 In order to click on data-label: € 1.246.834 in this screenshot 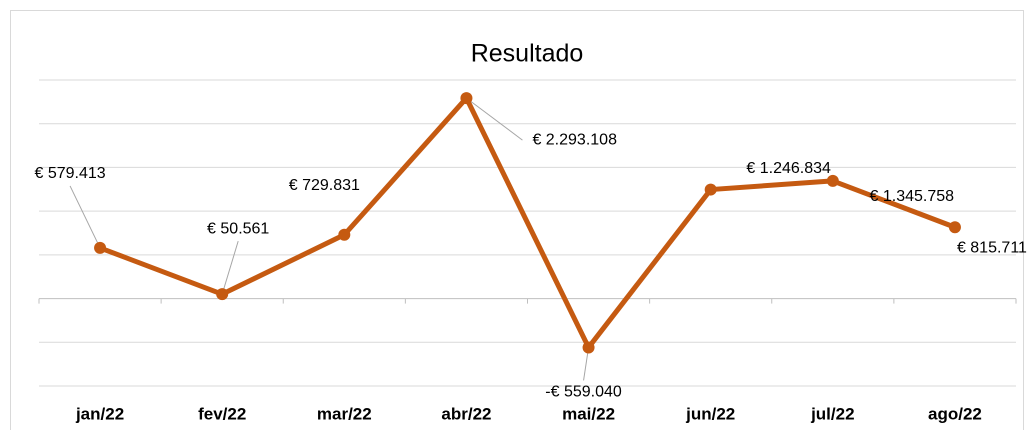, I will do `click(788, 168)`.